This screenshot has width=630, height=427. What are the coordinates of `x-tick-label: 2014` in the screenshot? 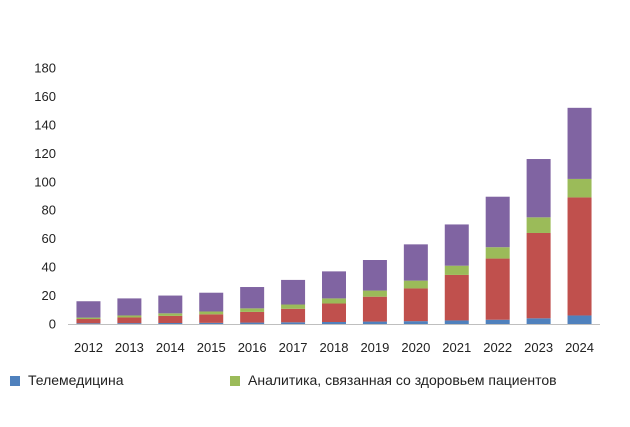 It's located at (170, 347).